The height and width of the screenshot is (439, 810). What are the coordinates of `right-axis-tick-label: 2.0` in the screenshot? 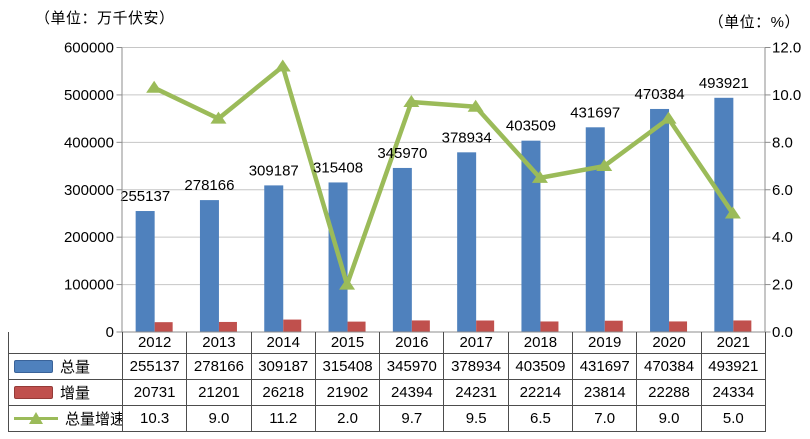 It's located at (782, 285).